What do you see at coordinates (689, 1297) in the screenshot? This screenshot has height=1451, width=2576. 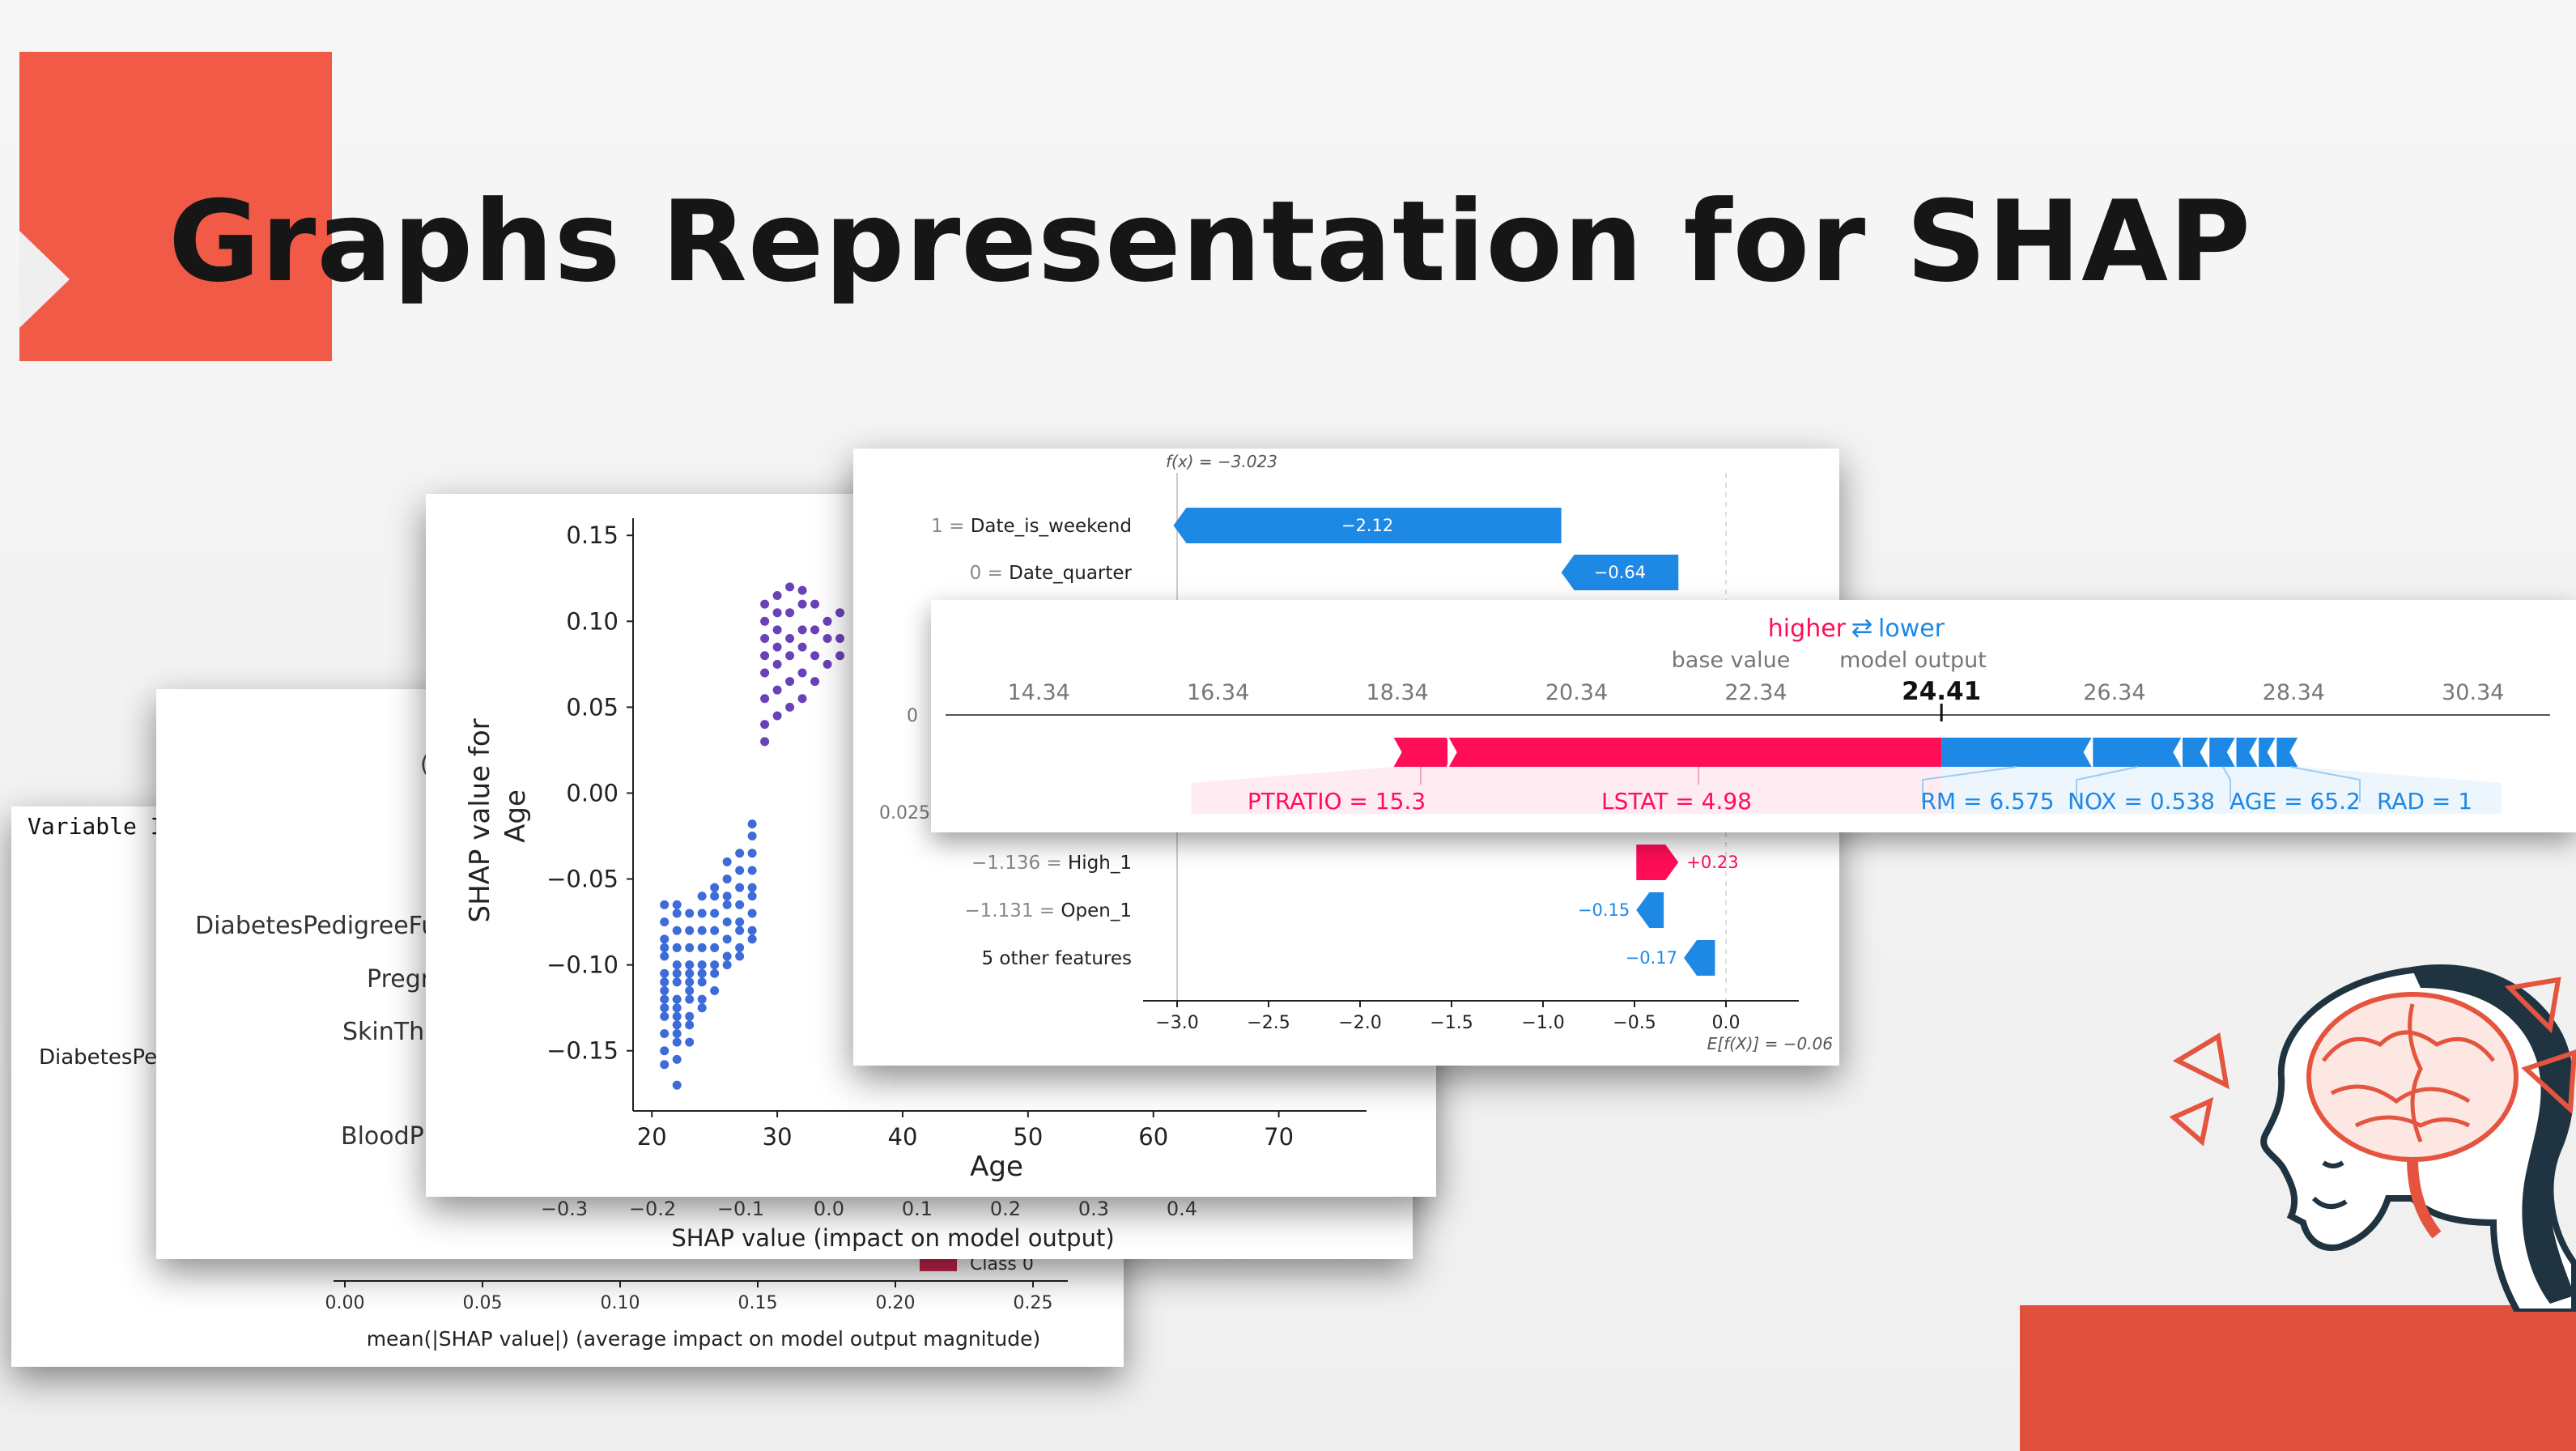 I see `x-axis-ticks: 0.00 0.05 0.10 0.15 0.20 0.25` at bounding box center [689, 1297].